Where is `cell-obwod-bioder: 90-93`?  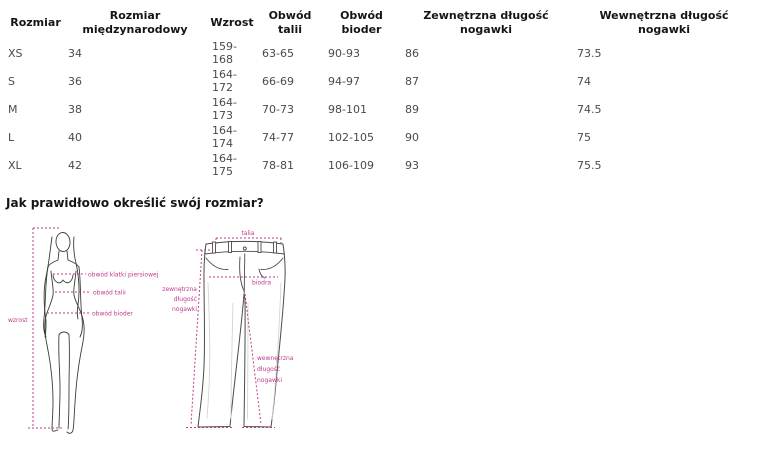 cell-obwod-bioder: 90-93 is located at coordinates (344, 53).